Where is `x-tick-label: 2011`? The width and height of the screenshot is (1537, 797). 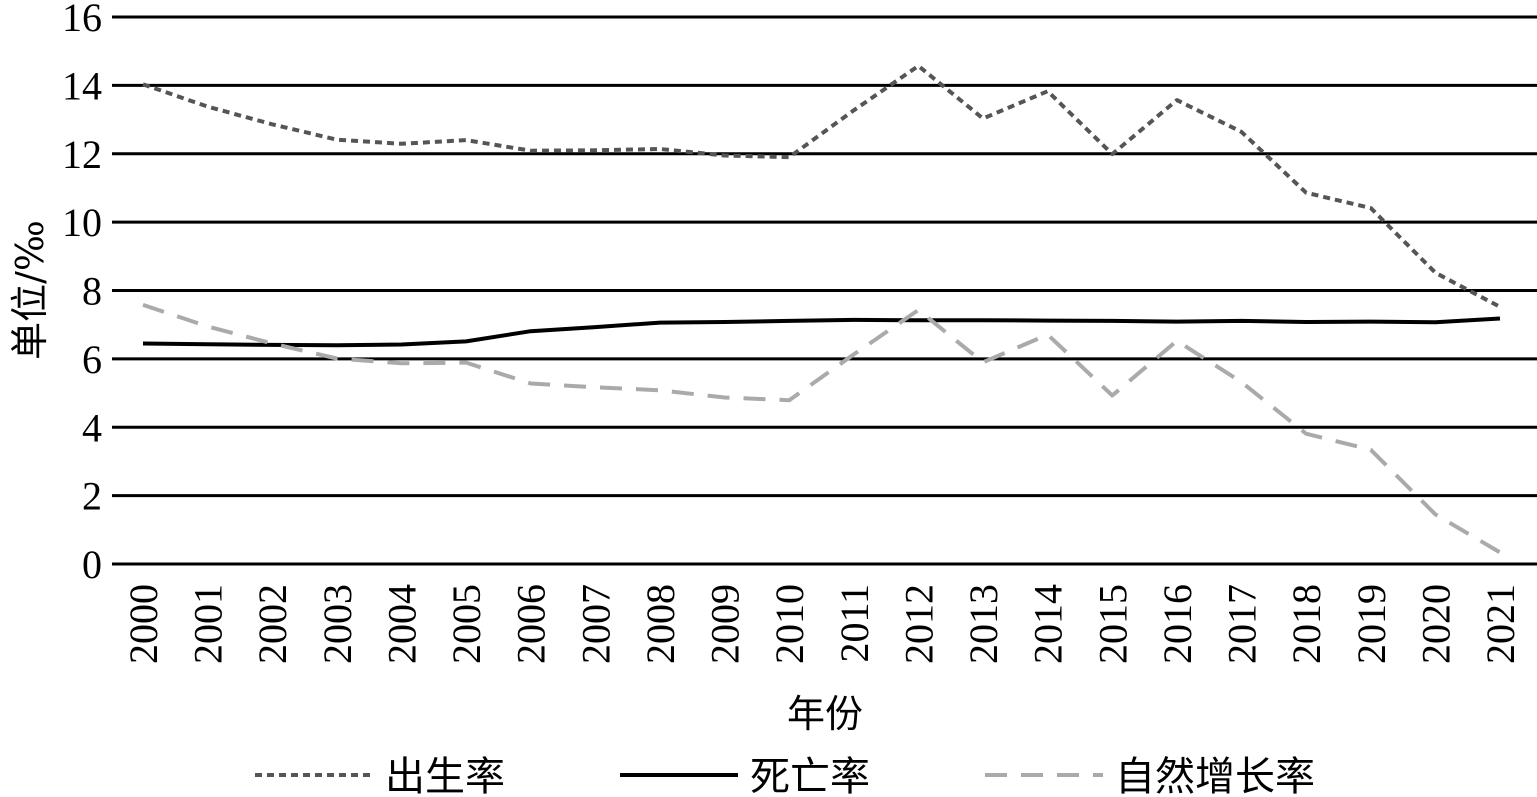
x-tick-label: 2011 is located at coordinates (854, 623).